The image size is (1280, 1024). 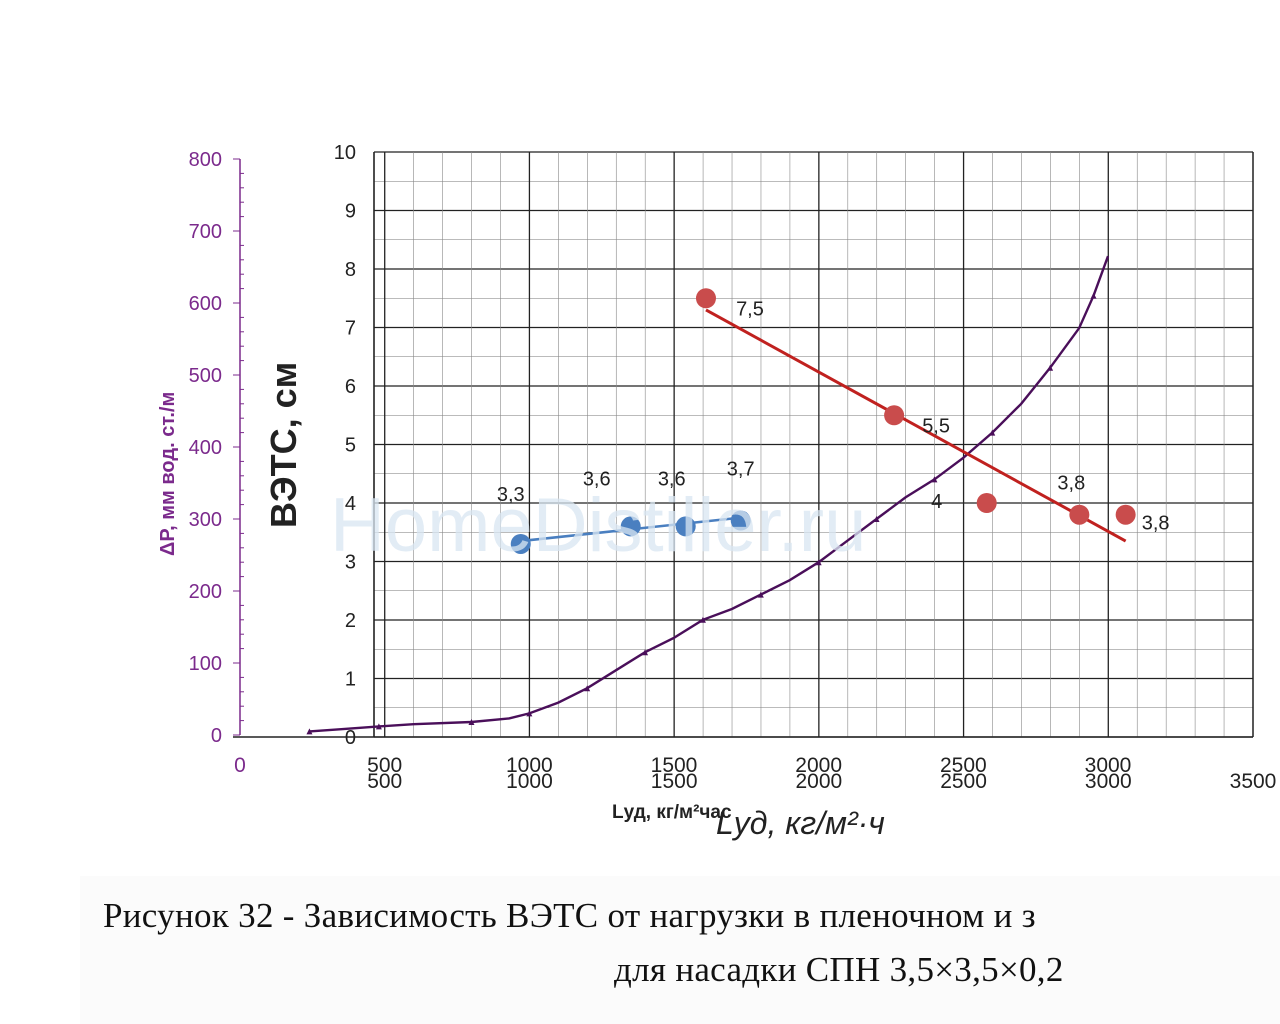 What do you see at coordinates (350, 212) in the screenshot?
I see `vets-y-tick-label: 9` at bounding box center [350, 212].